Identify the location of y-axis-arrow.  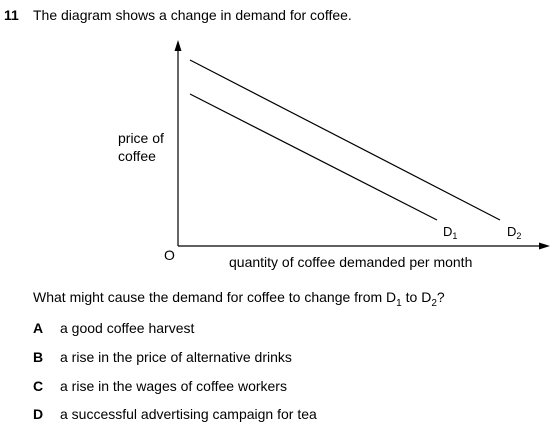
(178, 45).